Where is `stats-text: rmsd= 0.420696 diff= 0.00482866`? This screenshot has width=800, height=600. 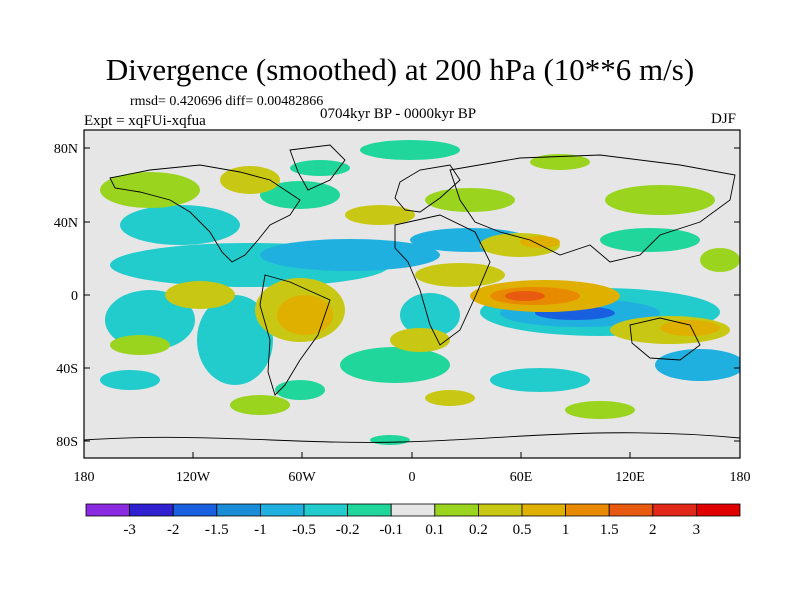
stats-text: rmsd= 0.420696 diff= 0.00482866 is located at coordinates (227, 101).